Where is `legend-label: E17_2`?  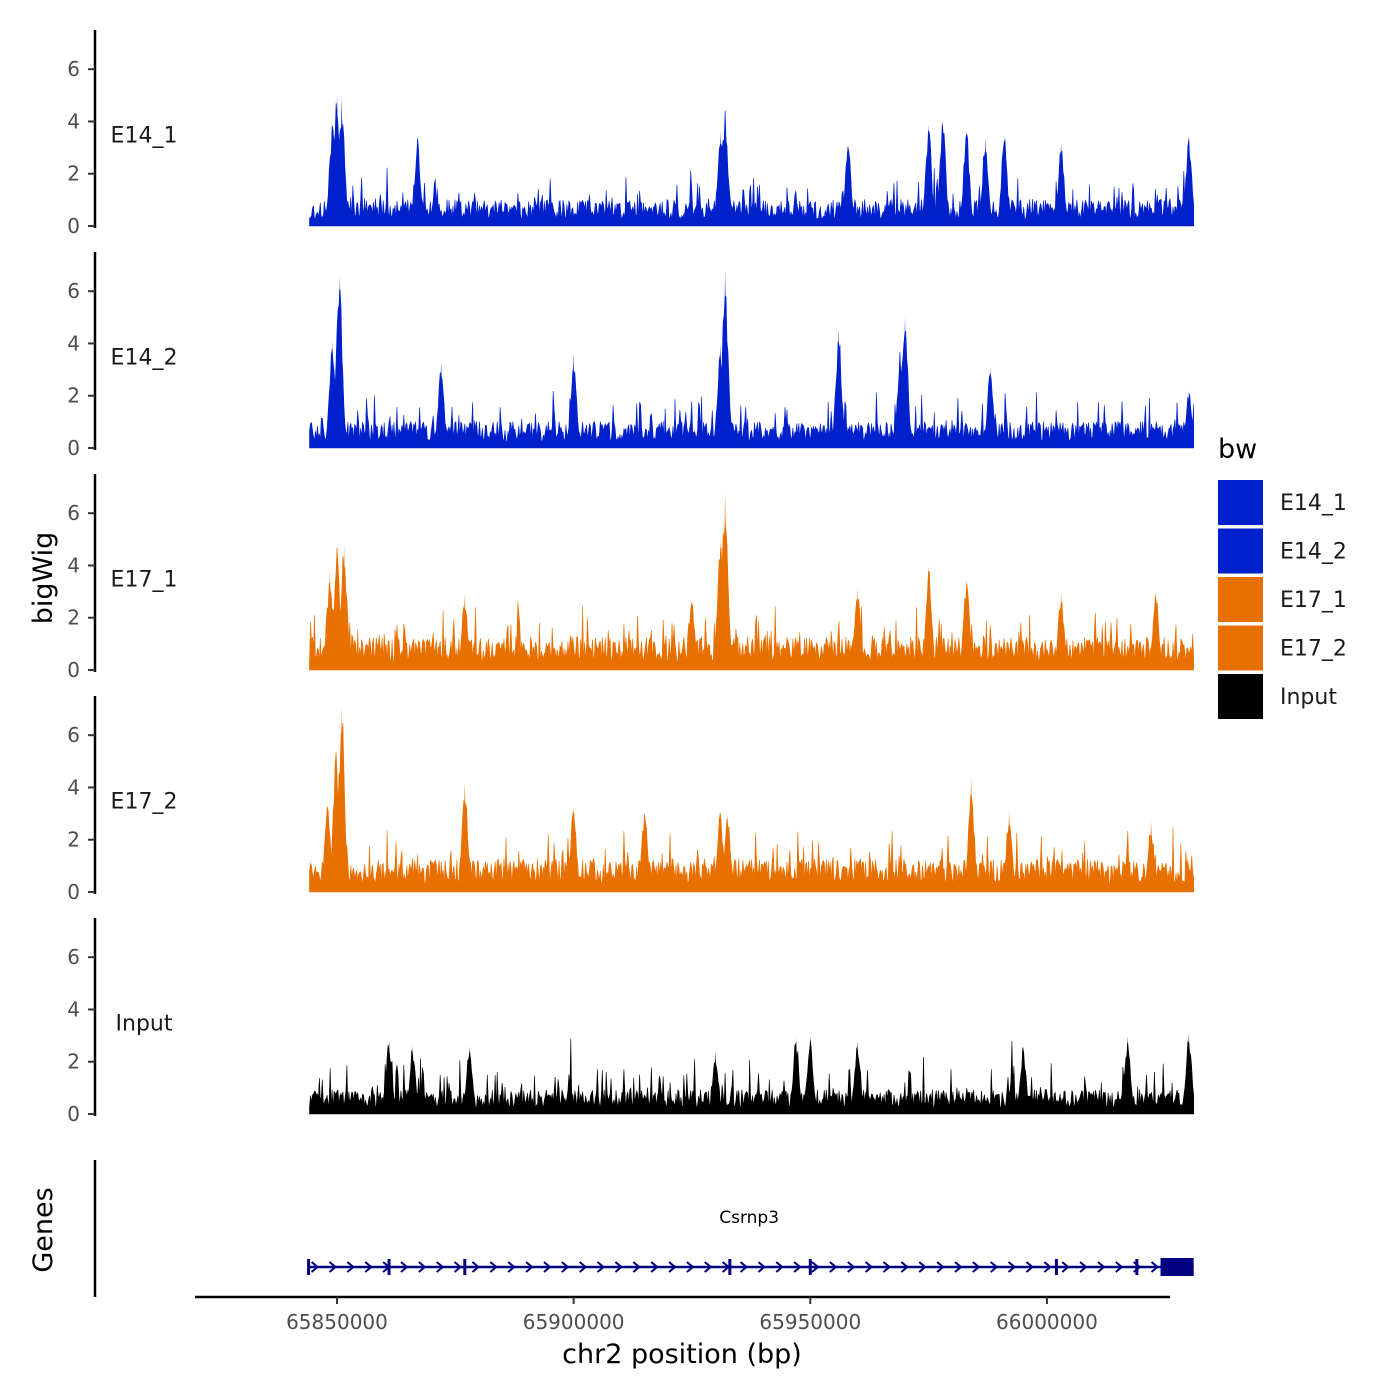 legend-label: E17_2 is located at coordinates (1313, 649).